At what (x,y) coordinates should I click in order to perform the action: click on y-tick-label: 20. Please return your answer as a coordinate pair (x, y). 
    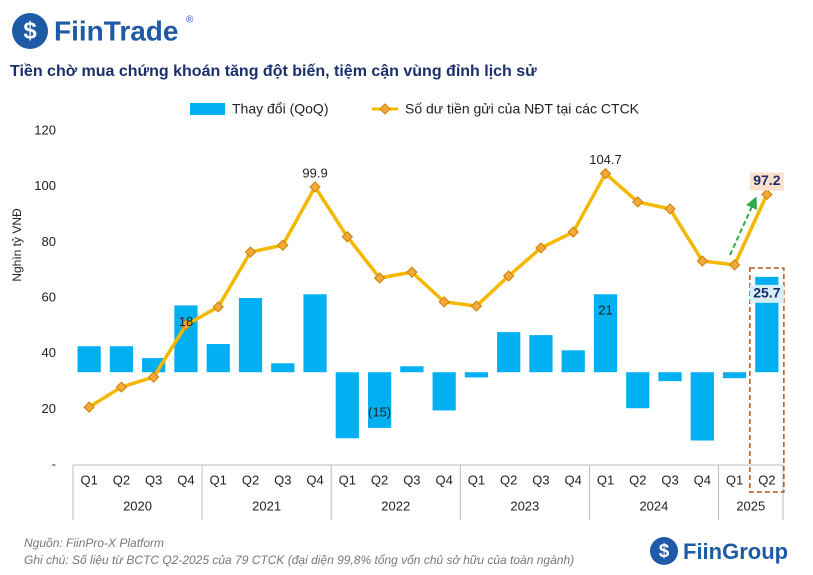
    Looking at the image, I should click on (49, 408).